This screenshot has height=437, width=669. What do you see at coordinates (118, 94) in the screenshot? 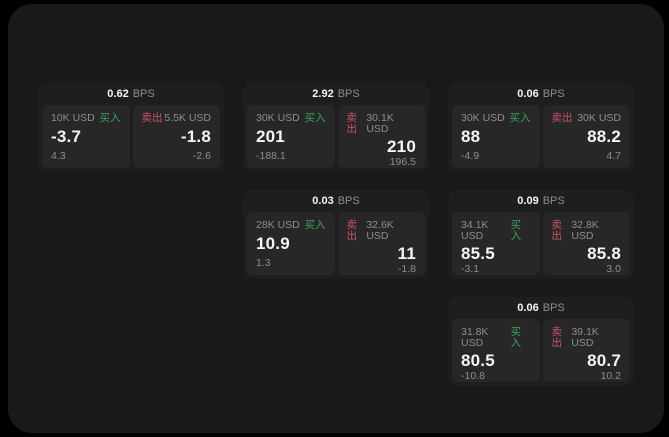
I see `bps-spread-value: 0.62` at bounding box center [118, 94].